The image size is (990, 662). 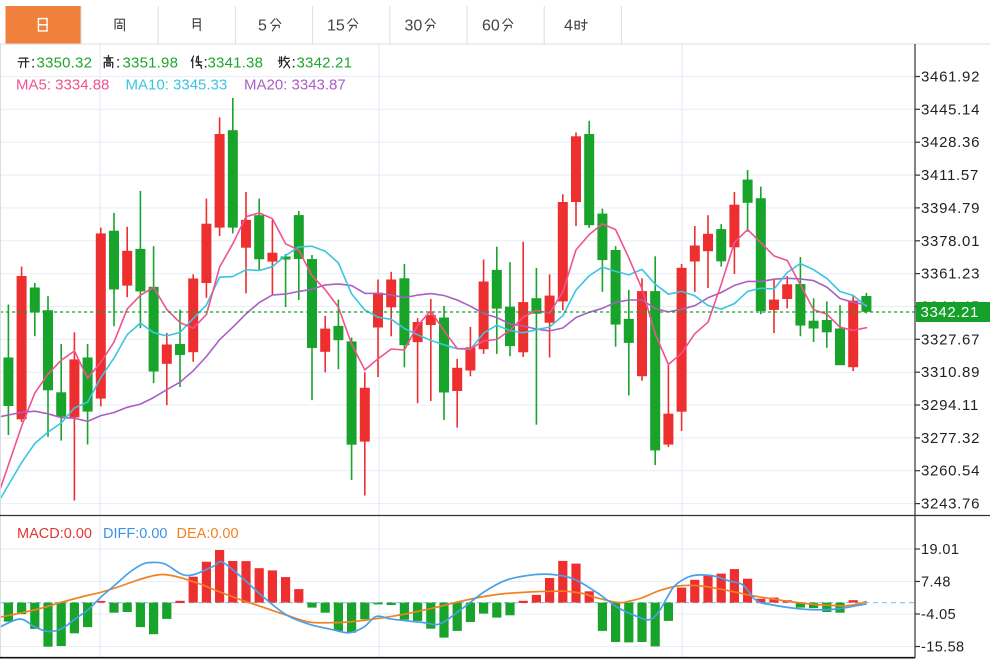 What do you see at coordinates (950, 274) in the screenshot?
I see `svg-text: 3361.23` at bounding box center [950, 274].